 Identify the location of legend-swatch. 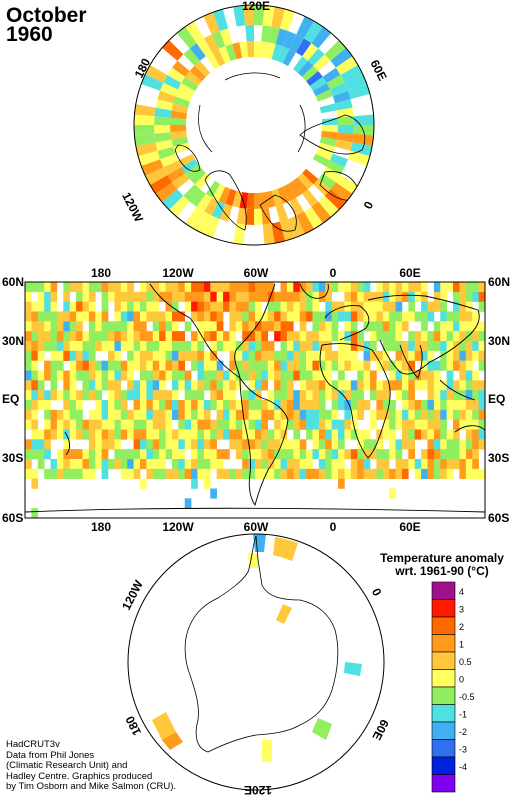
(443, 678).